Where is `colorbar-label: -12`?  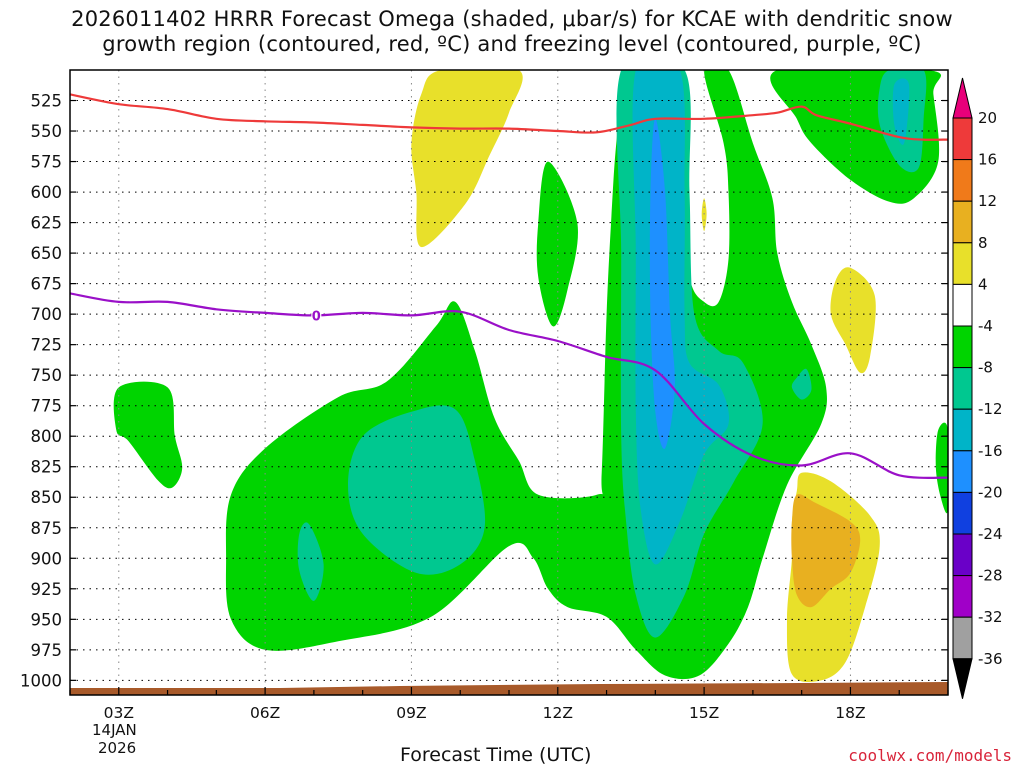
colorbar-label: -12 is located at coordinates (990, 409).